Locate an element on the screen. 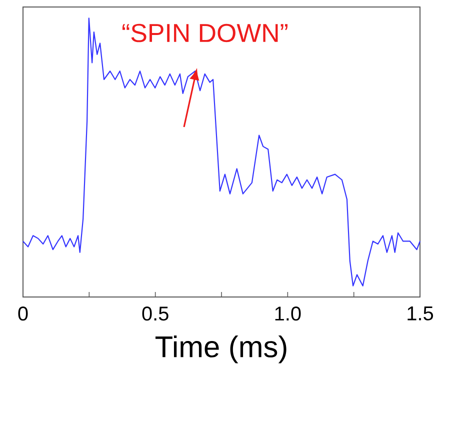 The image size is (452, 425). x-tick-label: 0 is located at coordinates (23, 313).